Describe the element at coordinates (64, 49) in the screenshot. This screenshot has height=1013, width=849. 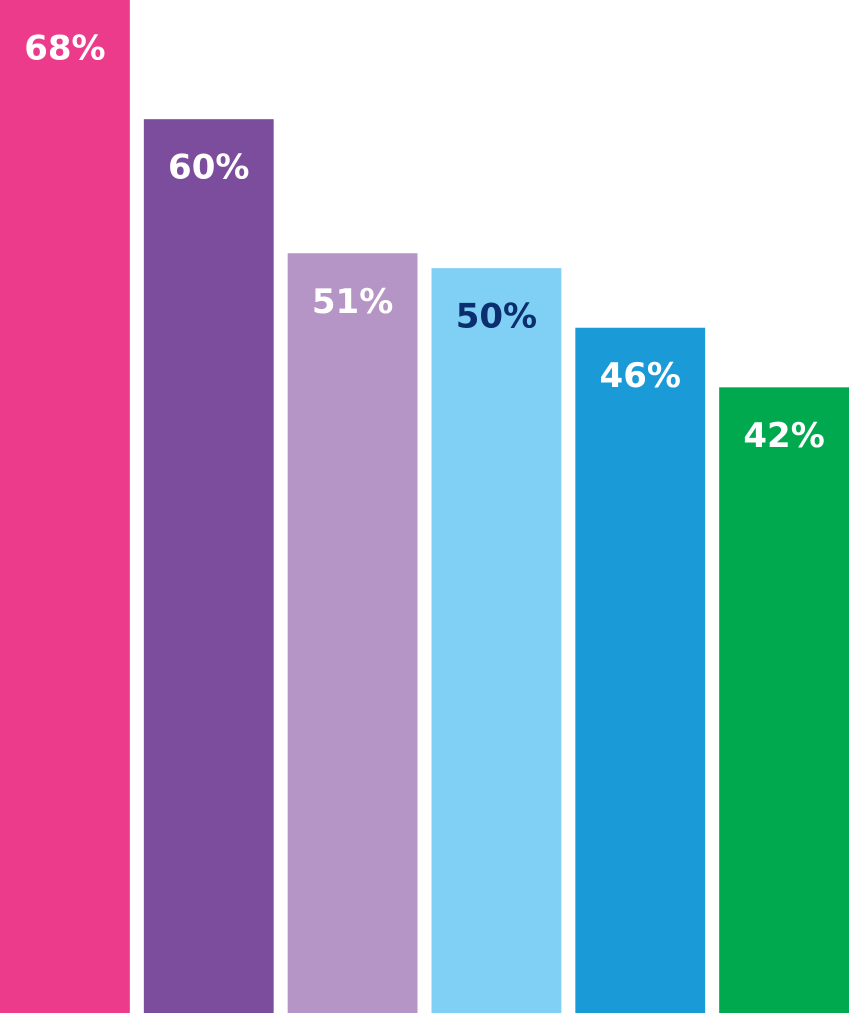
I see `value-label: 68%` at that location.